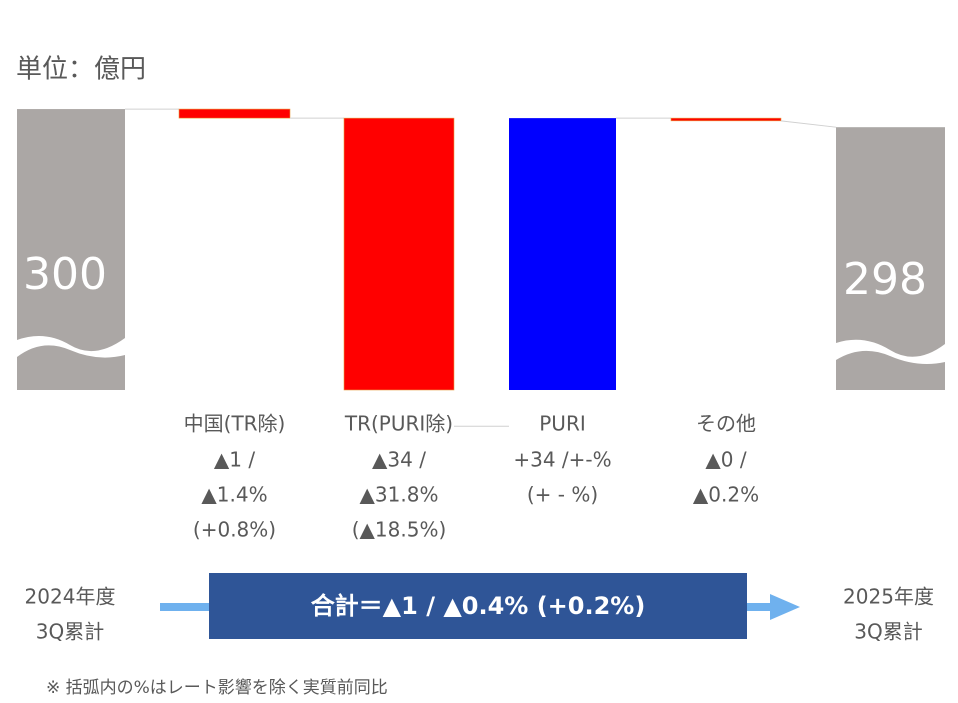  Describe the element at coordinates (785, 607) in the screenshot. I see `arrow-head` at that location.